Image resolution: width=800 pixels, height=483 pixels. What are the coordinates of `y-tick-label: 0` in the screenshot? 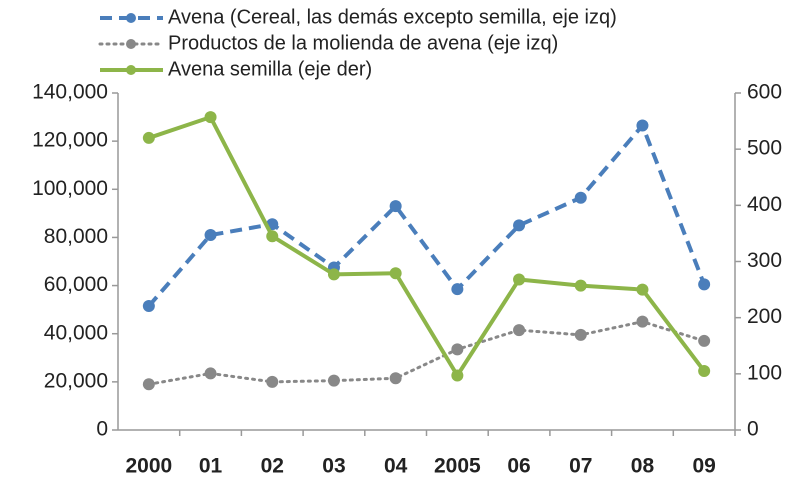 It's located at (102, 429).